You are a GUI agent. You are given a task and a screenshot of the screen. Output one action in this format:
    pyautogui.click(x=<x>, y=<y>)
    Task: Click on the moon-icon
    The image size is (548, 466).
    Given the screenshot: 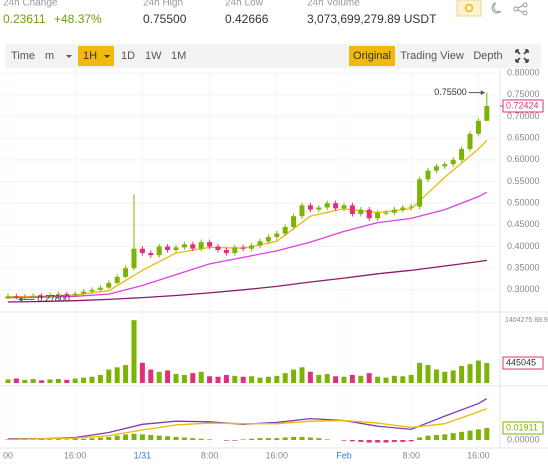 What is the action you would take?
    pyautogui.click(x=496, y=8)
    